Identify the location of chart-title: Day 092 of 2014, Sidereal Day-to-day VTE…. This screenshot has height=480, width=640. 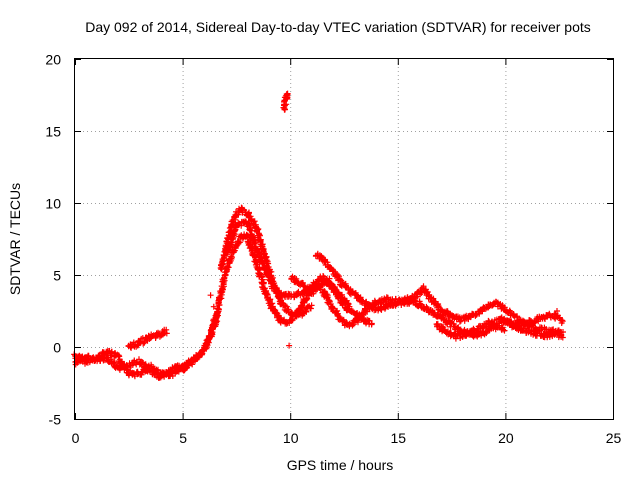
(338, 27).